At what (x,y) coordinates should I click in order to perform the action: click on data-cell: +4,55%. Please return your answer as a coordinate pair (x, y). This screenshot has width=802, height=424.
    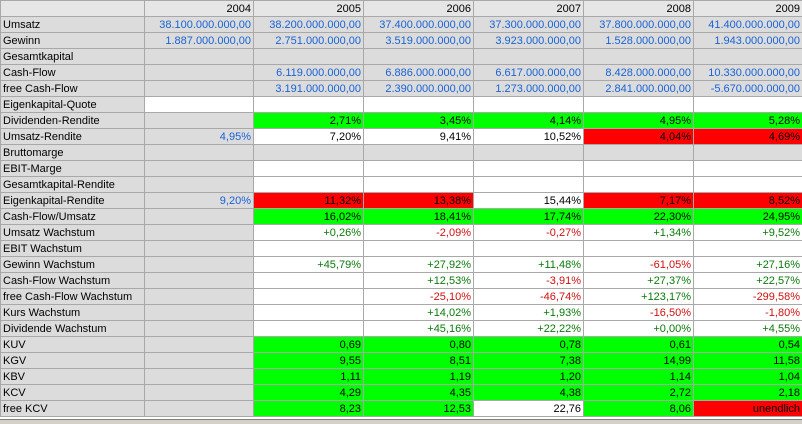
    Looking at the image, I should click on (748, 329).